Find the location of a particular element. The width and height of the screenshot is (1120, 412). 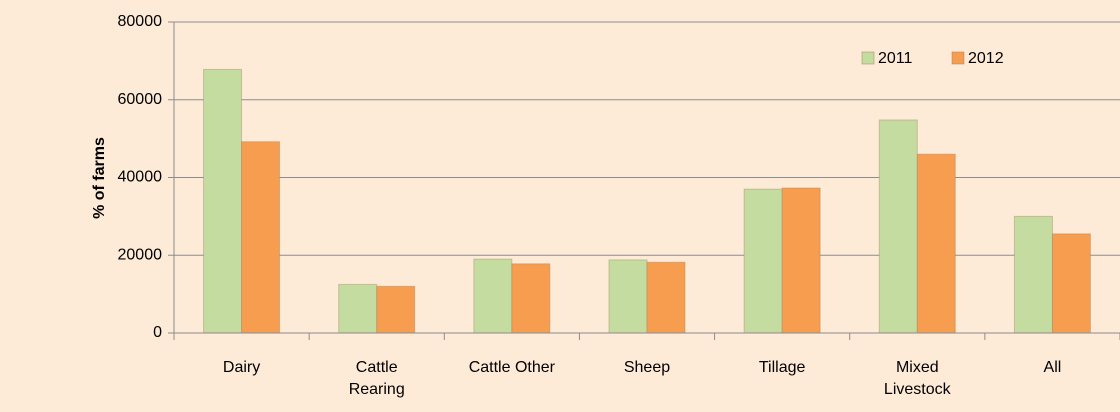

y-tick-label: 20000 is located at coordinates (140, 254).